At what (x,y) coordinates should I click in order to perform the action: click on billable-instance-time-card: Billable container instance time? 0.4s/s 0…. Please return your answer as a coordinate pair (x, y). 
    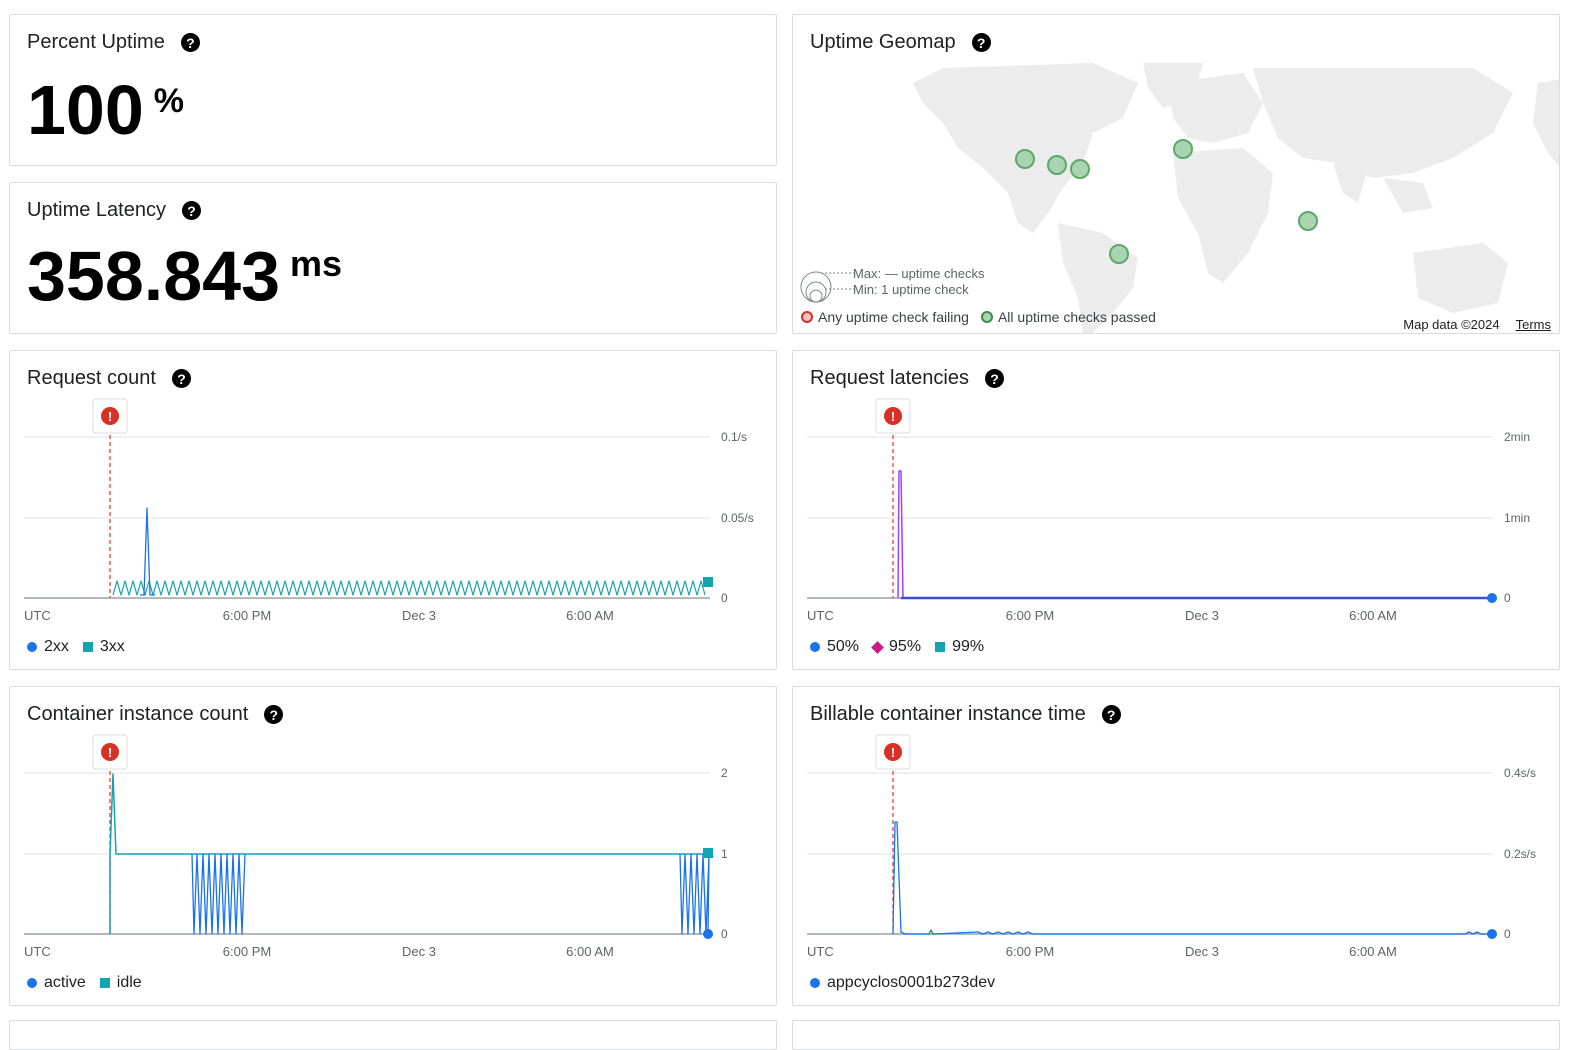
    Looking at the image, I should click on (1176, 846).